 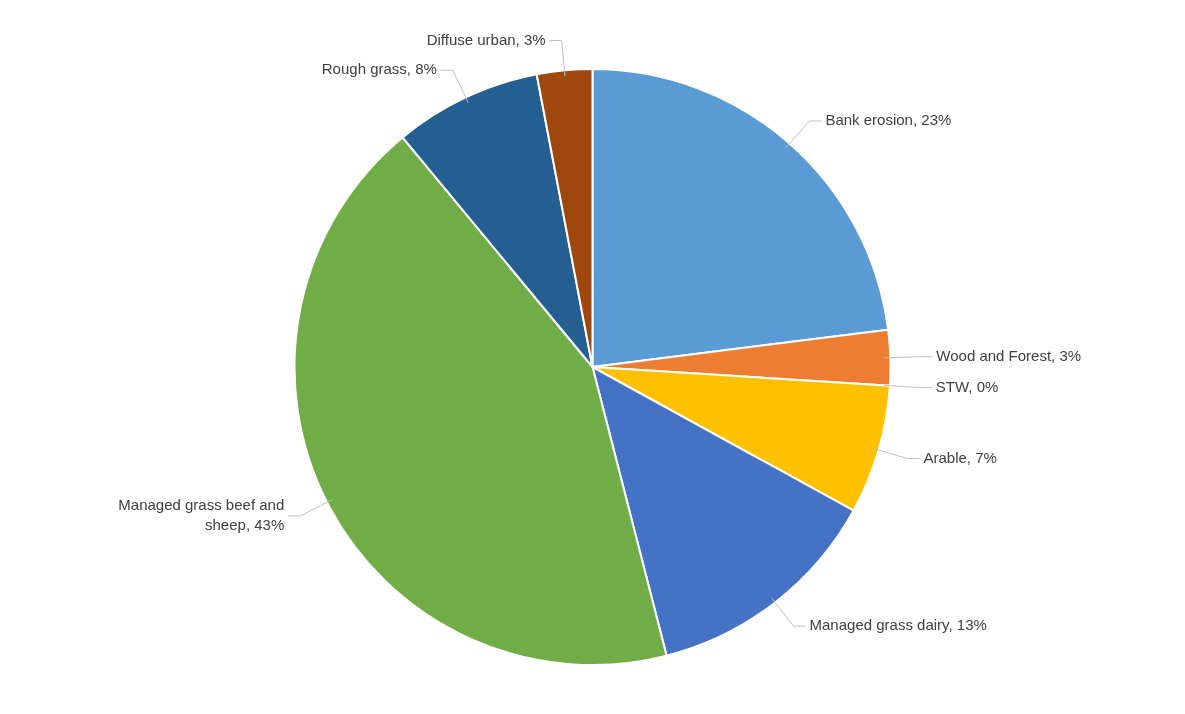 What do you see at coordinates (960, 457) in the screenshot?
I see `slice-label: Arable, 7%` at bounding box center [960, 457].